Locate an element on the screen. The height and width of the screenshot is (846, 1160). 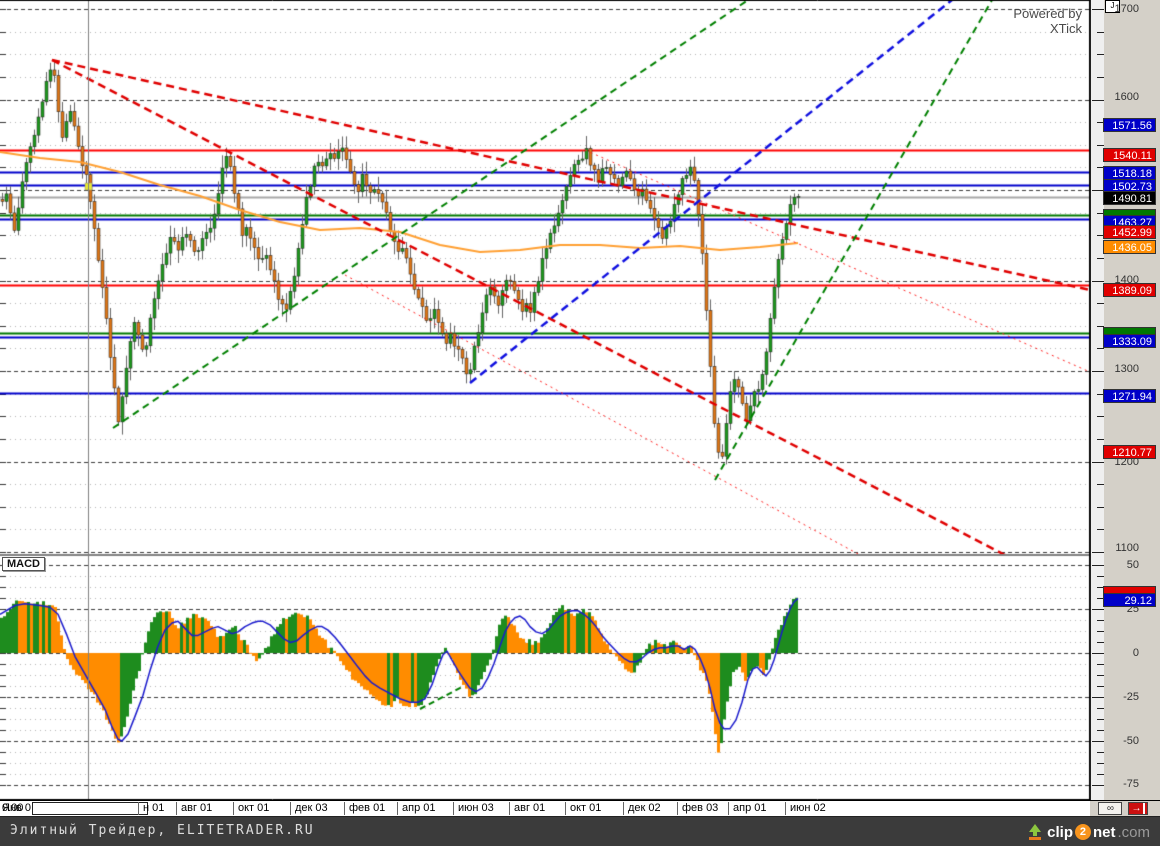
price-badge: 1271.94 is located at coordinates (1129, 396).